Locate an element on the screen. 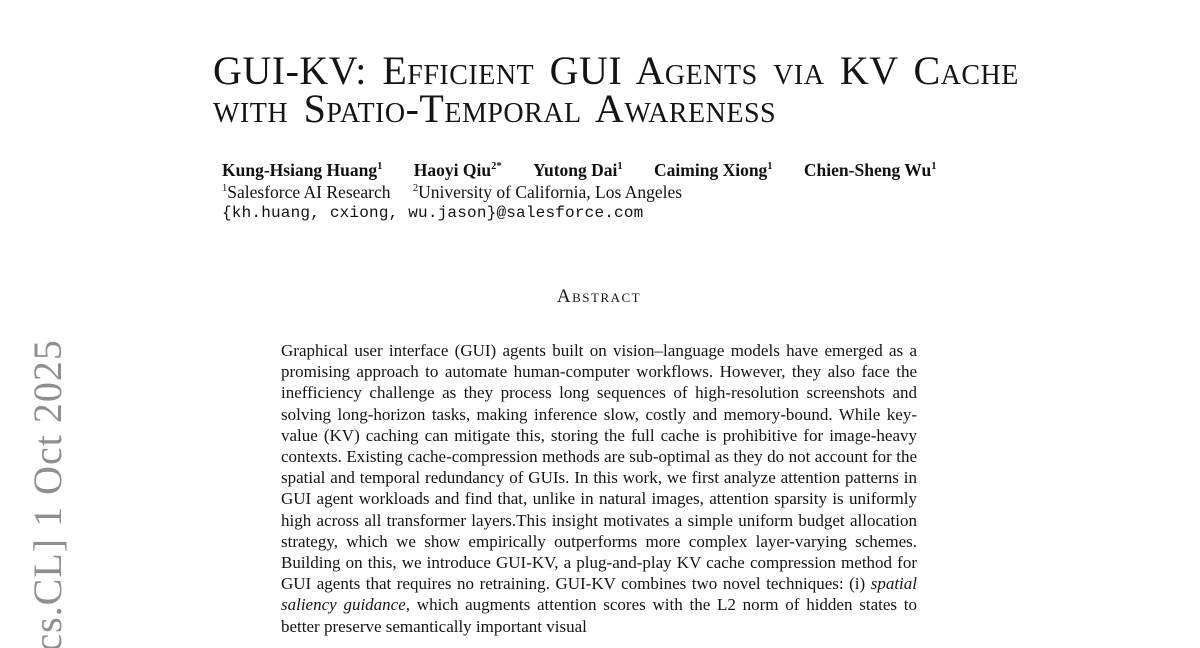 This screenshot has height=648, width=1200. affiliation-name: Salesforce AI Research is located at coordinates (309, 191).